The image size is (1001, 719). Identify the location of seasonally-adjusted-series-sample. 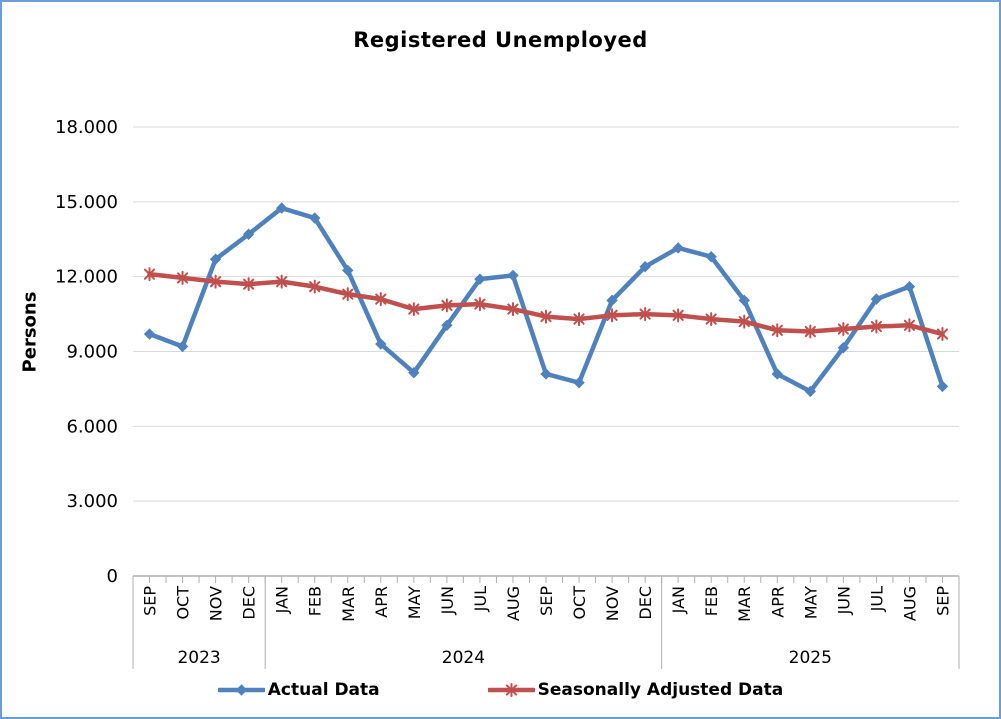
(511, 690).